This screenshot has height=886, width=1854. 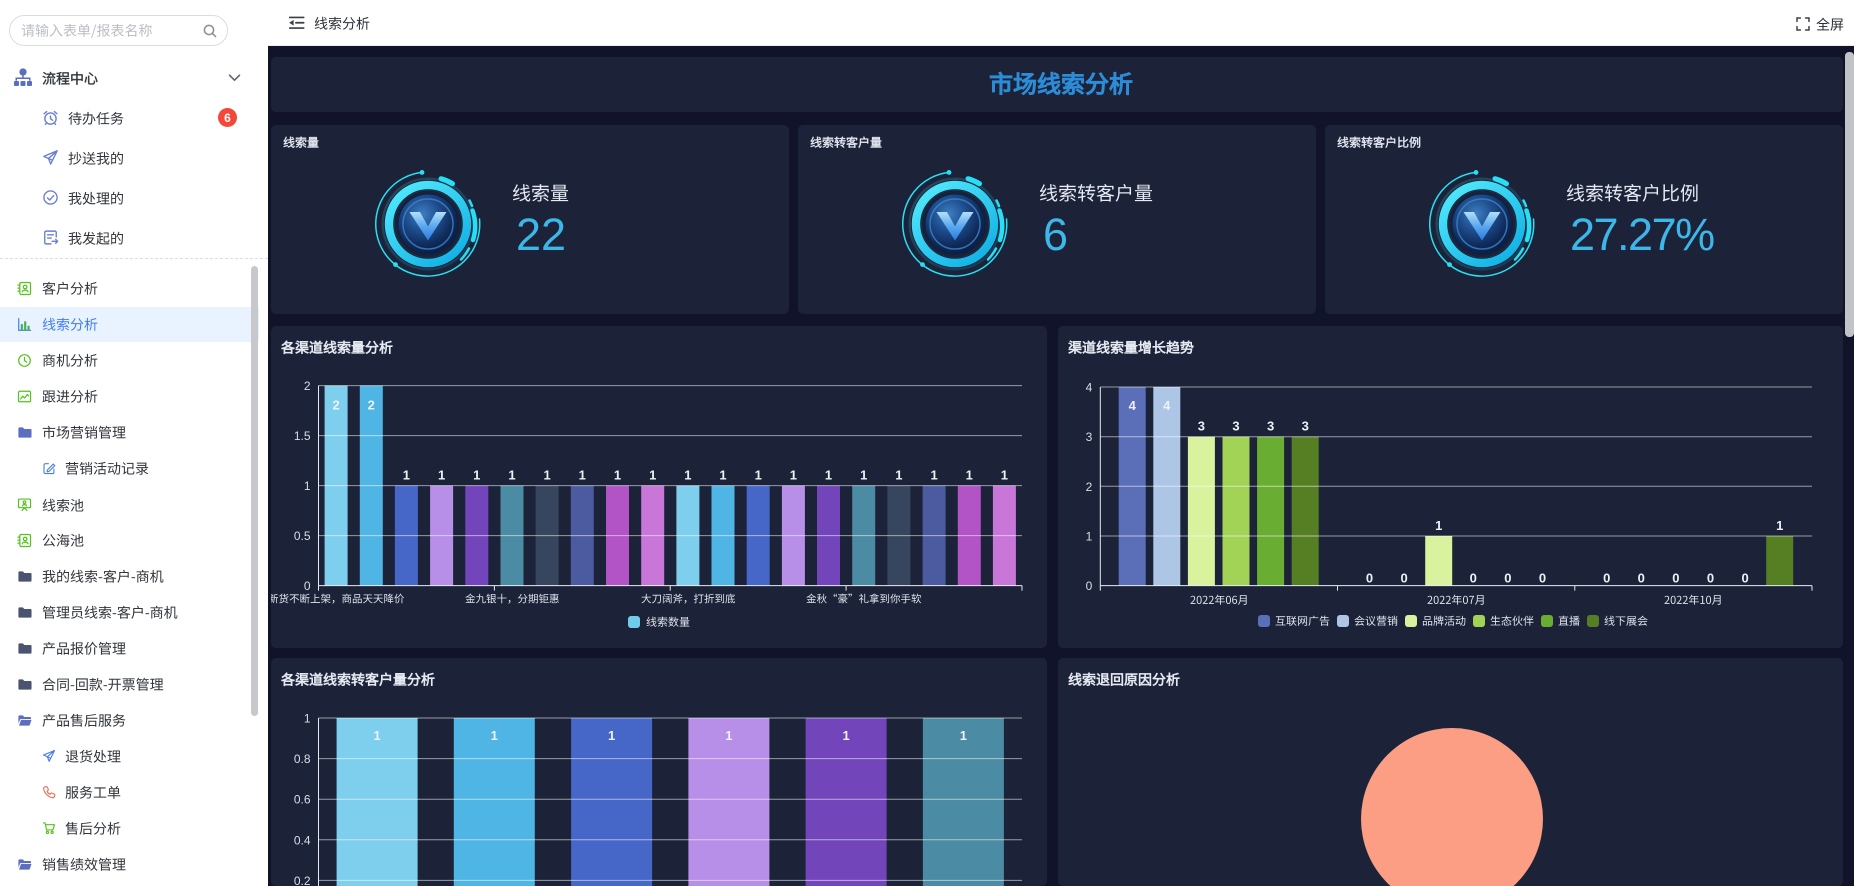 I want to click on svg-text: 0.8, so click(x=302, y=759).